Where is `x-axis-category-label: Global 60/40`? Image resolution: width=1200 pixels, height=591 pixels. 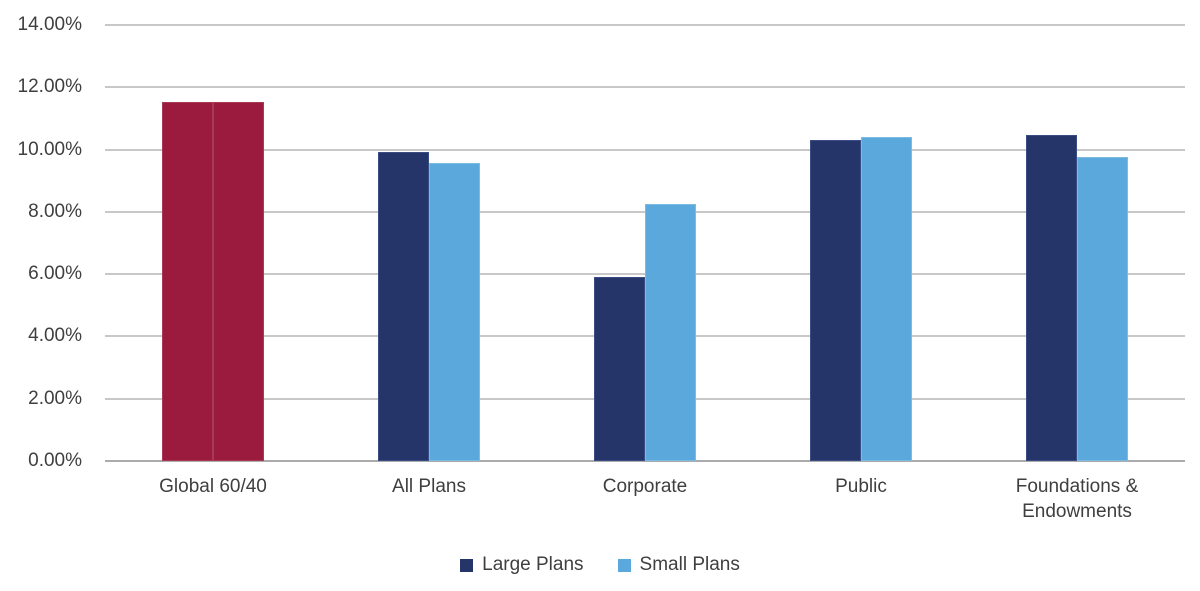 x-axis-category-label: Global 60/40 is located at coordinates (213, 486).